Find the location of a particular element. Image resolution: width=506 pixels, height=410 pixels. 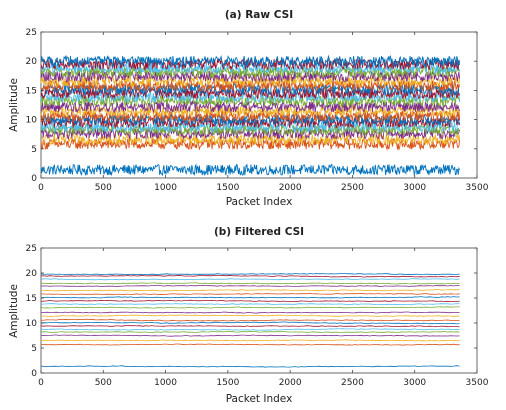

chart-title: (a) Raw CSI is located at coordinates (259, 15).